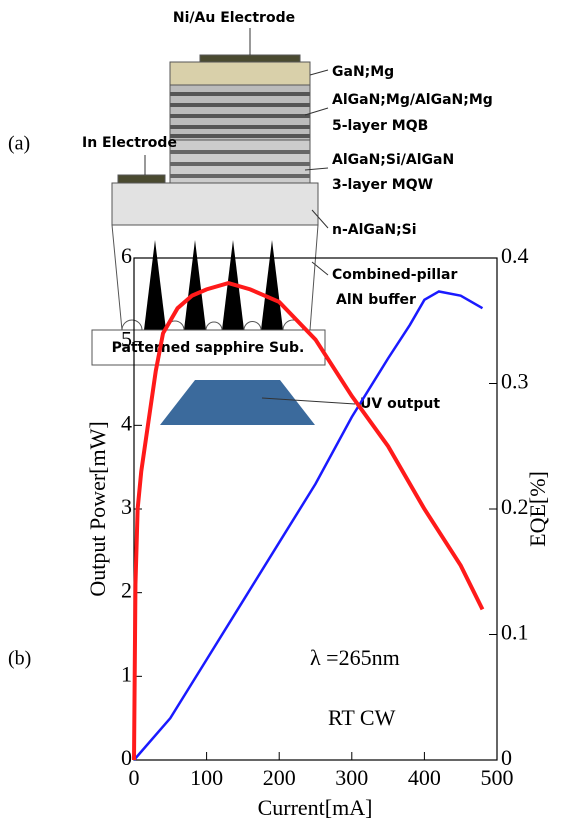 The image size is (567, 831). I want to click on label: AlGaN;Si/AlGaN, so click(393, 160).